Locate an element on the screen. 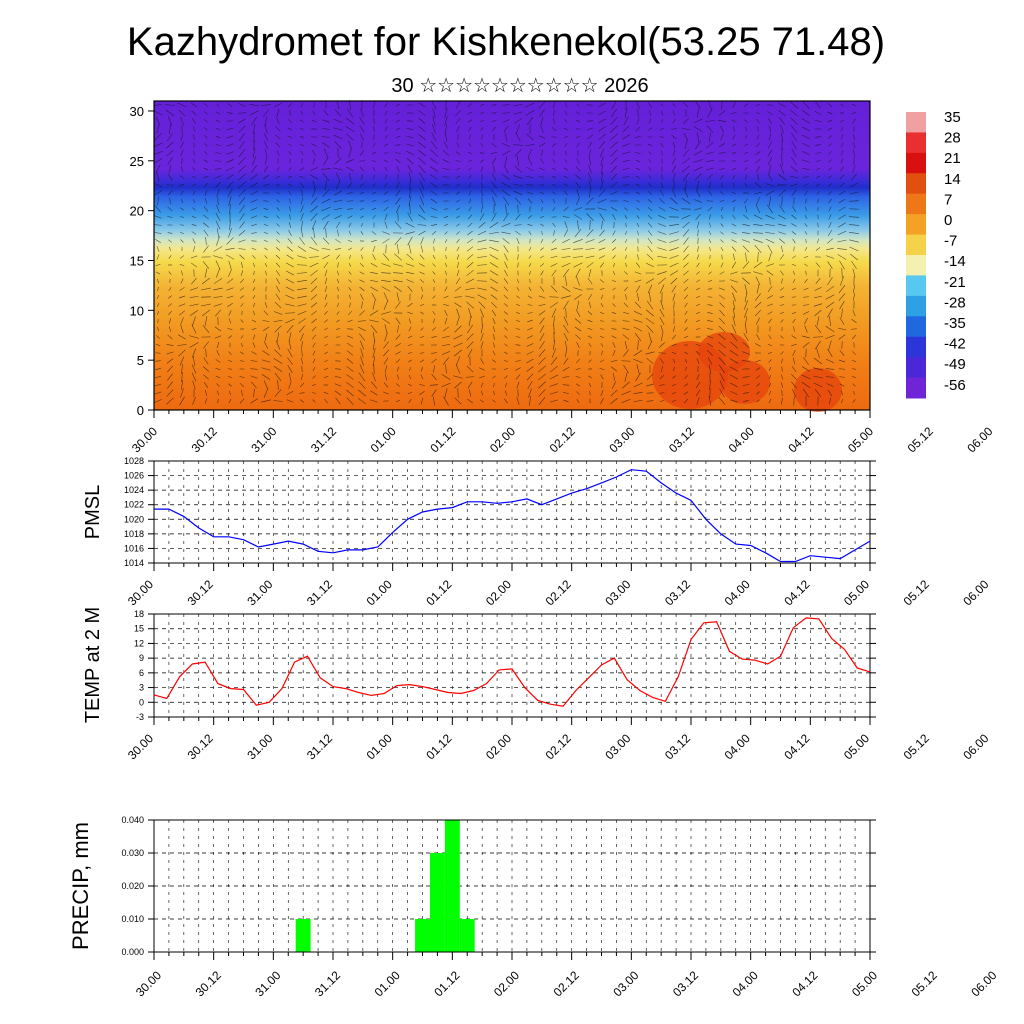  x-tick-label: 30.00 is located at coordinates (140, 592).